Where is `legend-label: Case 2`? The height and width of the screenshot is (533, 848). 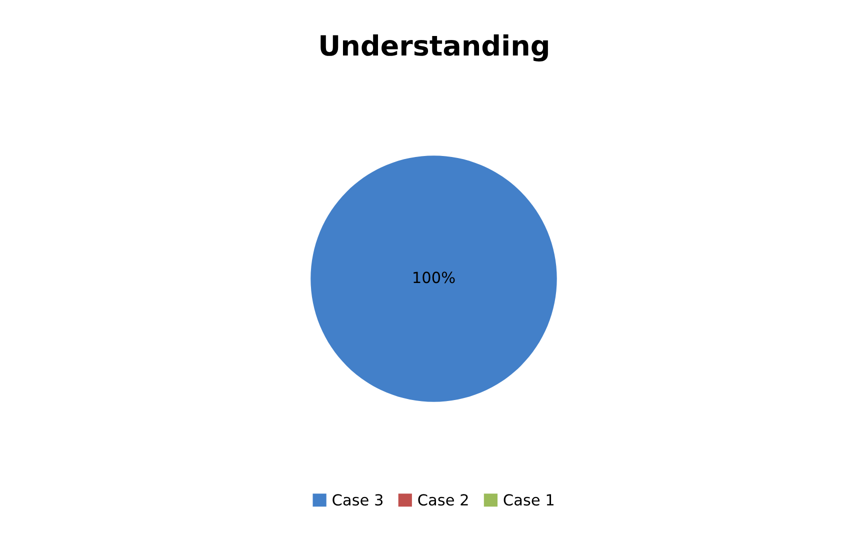 legend-label: Case 2 is located at coordinates (443, 500).